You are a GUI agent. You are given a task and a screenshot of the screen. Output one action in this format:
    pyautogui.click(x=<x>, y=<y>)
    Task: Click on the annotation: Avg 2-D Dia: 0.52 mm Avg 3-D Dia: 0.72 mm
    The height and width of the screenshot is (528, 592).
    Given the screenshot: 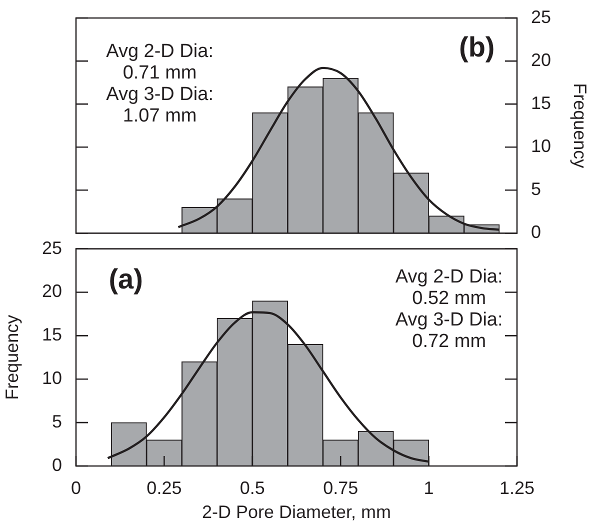 What is the action you would take?
    pyautogui.click(x=449, y=309)
    